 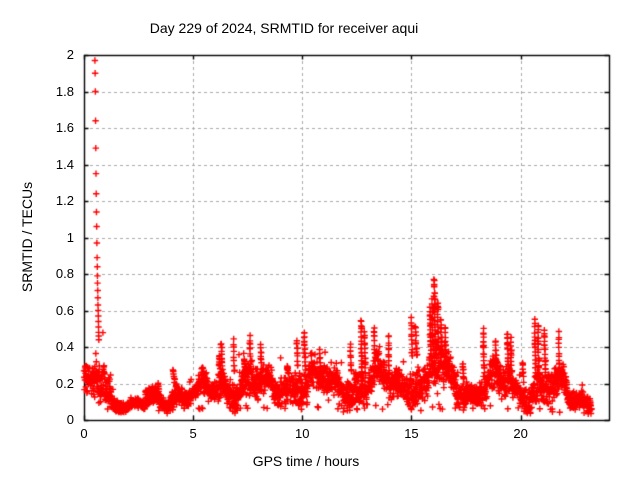 What do you see at coordinates (64, 310) in the screenshot?
I see `y-tick-label: 0.6` at bounding box center [64, 310].